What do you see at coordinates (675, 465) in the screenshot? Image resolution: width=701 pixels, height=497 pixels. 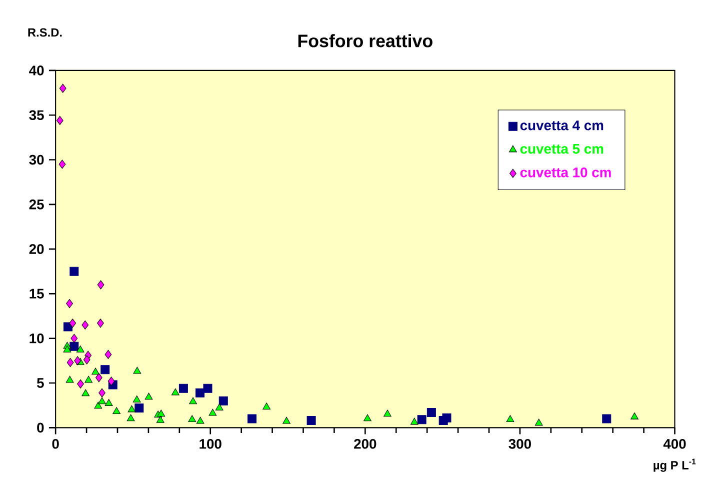 I see `x-axis-title: µg P L$^{-1}$` at bounding box center [675, 465].